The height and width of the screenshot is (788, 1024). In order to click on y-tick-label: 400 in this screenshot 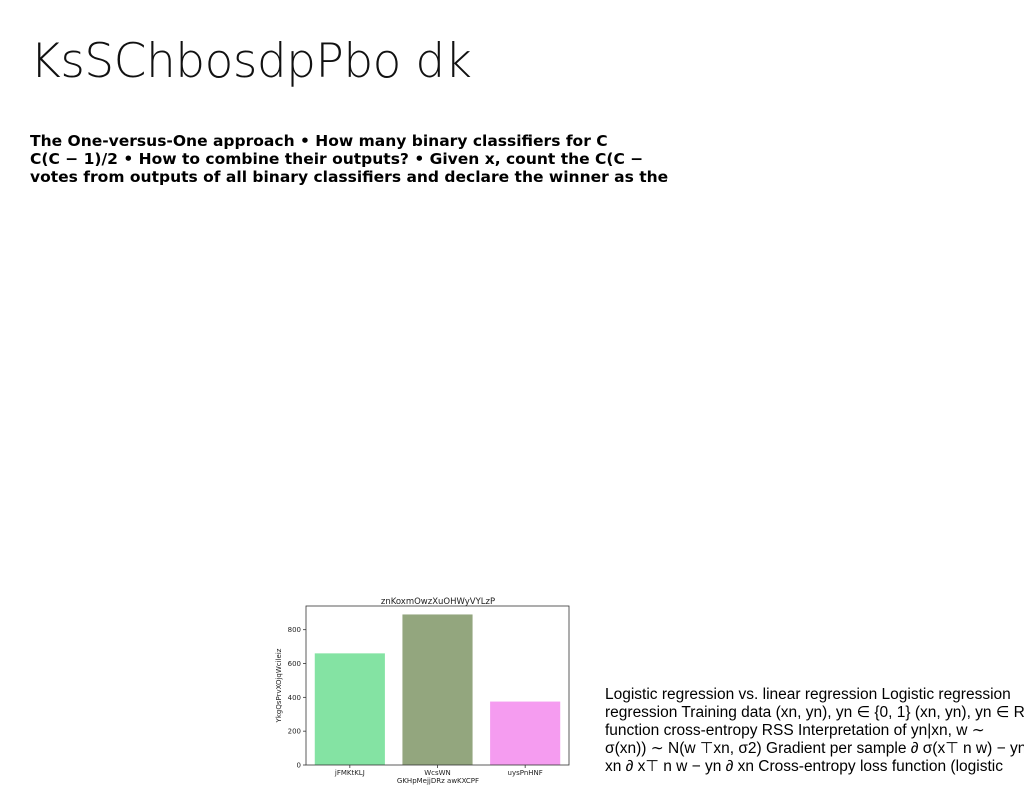, I will do `click(294, 698)`.